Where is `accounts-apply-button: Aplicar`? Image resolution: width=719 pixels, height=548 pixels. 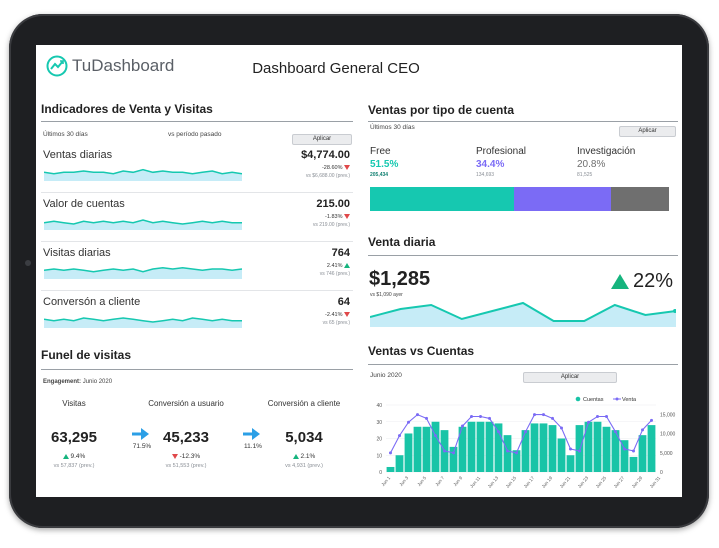
accounts-apply-button: Aplicar is located at coordinates (647, 131).